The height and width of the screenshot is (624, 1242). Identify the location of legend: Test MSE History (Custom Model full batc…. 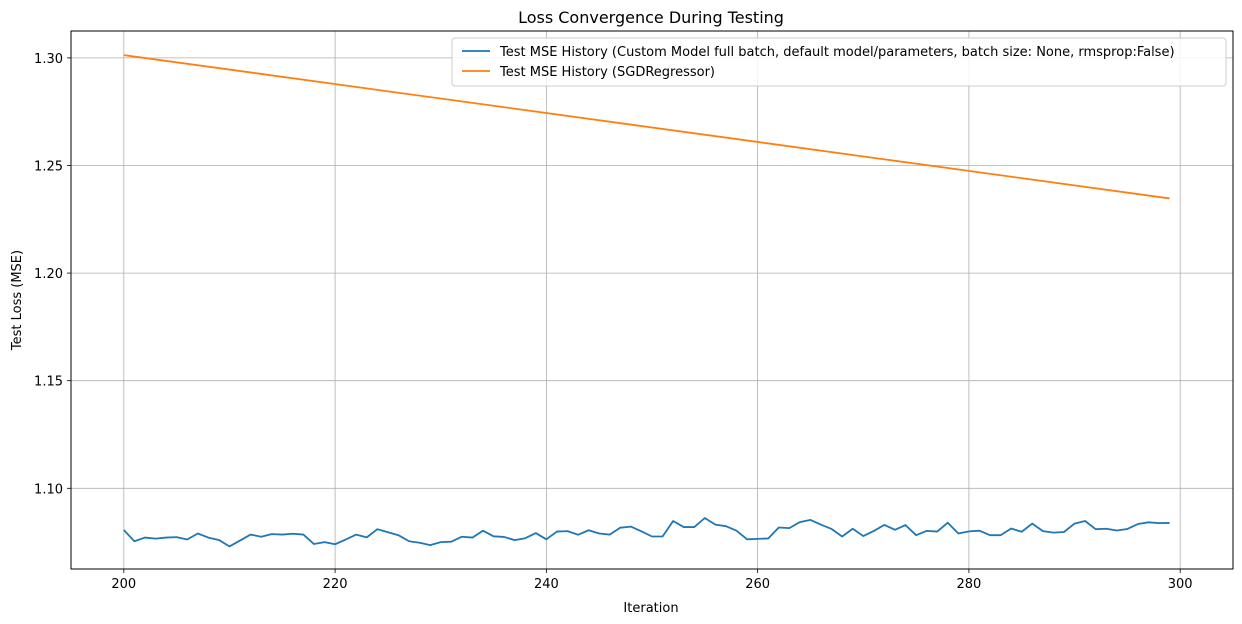
(839, 62).